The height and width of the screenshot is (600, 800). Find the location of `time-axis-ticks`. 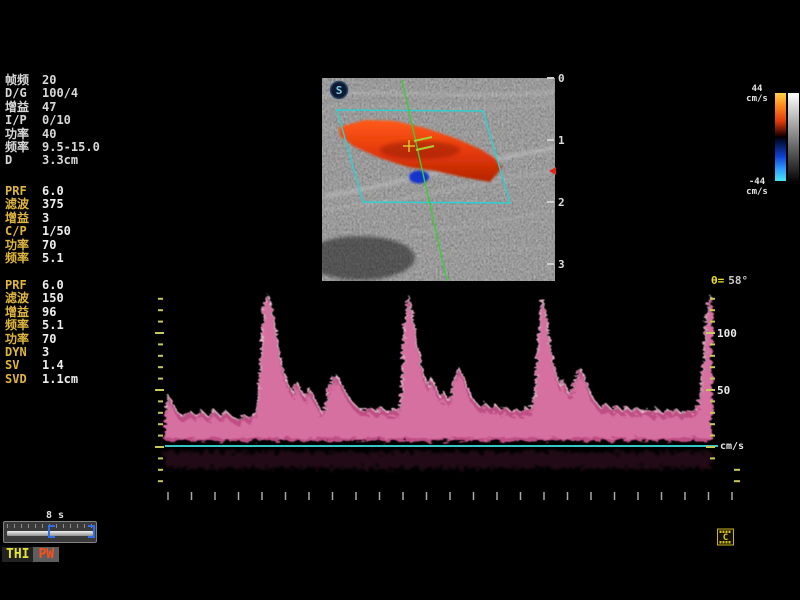

time-axis-ticks is located at coordinates (450, 496).